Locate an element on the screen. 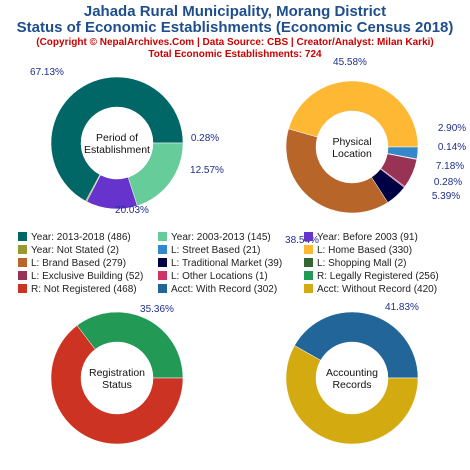  legend-label: Year: 2003-2013 (145) is located at coordinates (221, 237).